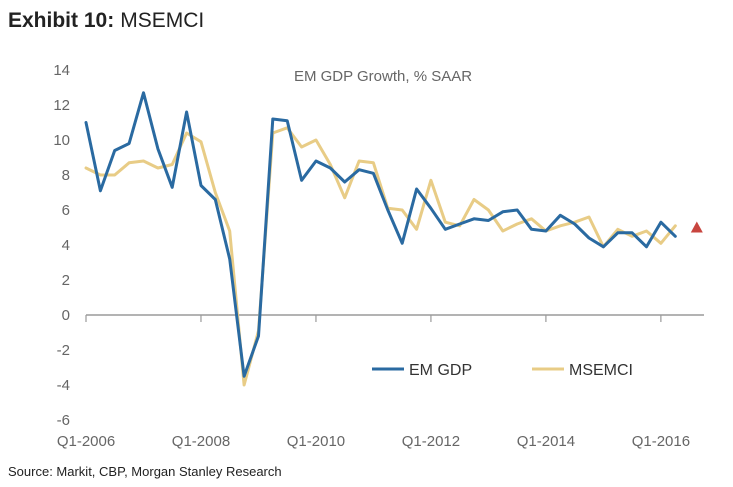 The image size is (733, 487). What do you see at coordinates (546, 441) in the screenshot?
I see `x-tick-label: Q1-2014` at bounding box center [546, 441].